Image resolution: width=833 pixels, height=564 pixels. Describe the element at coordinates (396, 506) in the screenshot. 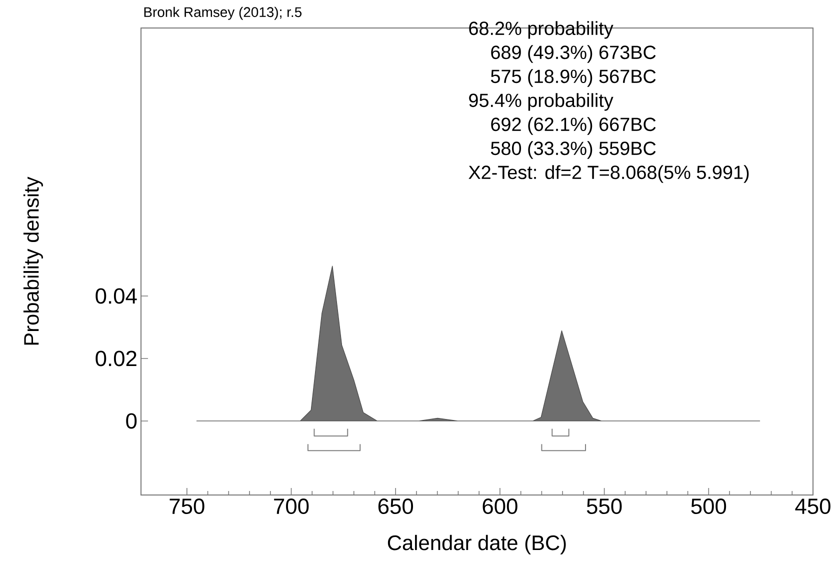

I see `x-tick-label: 650` at that location.